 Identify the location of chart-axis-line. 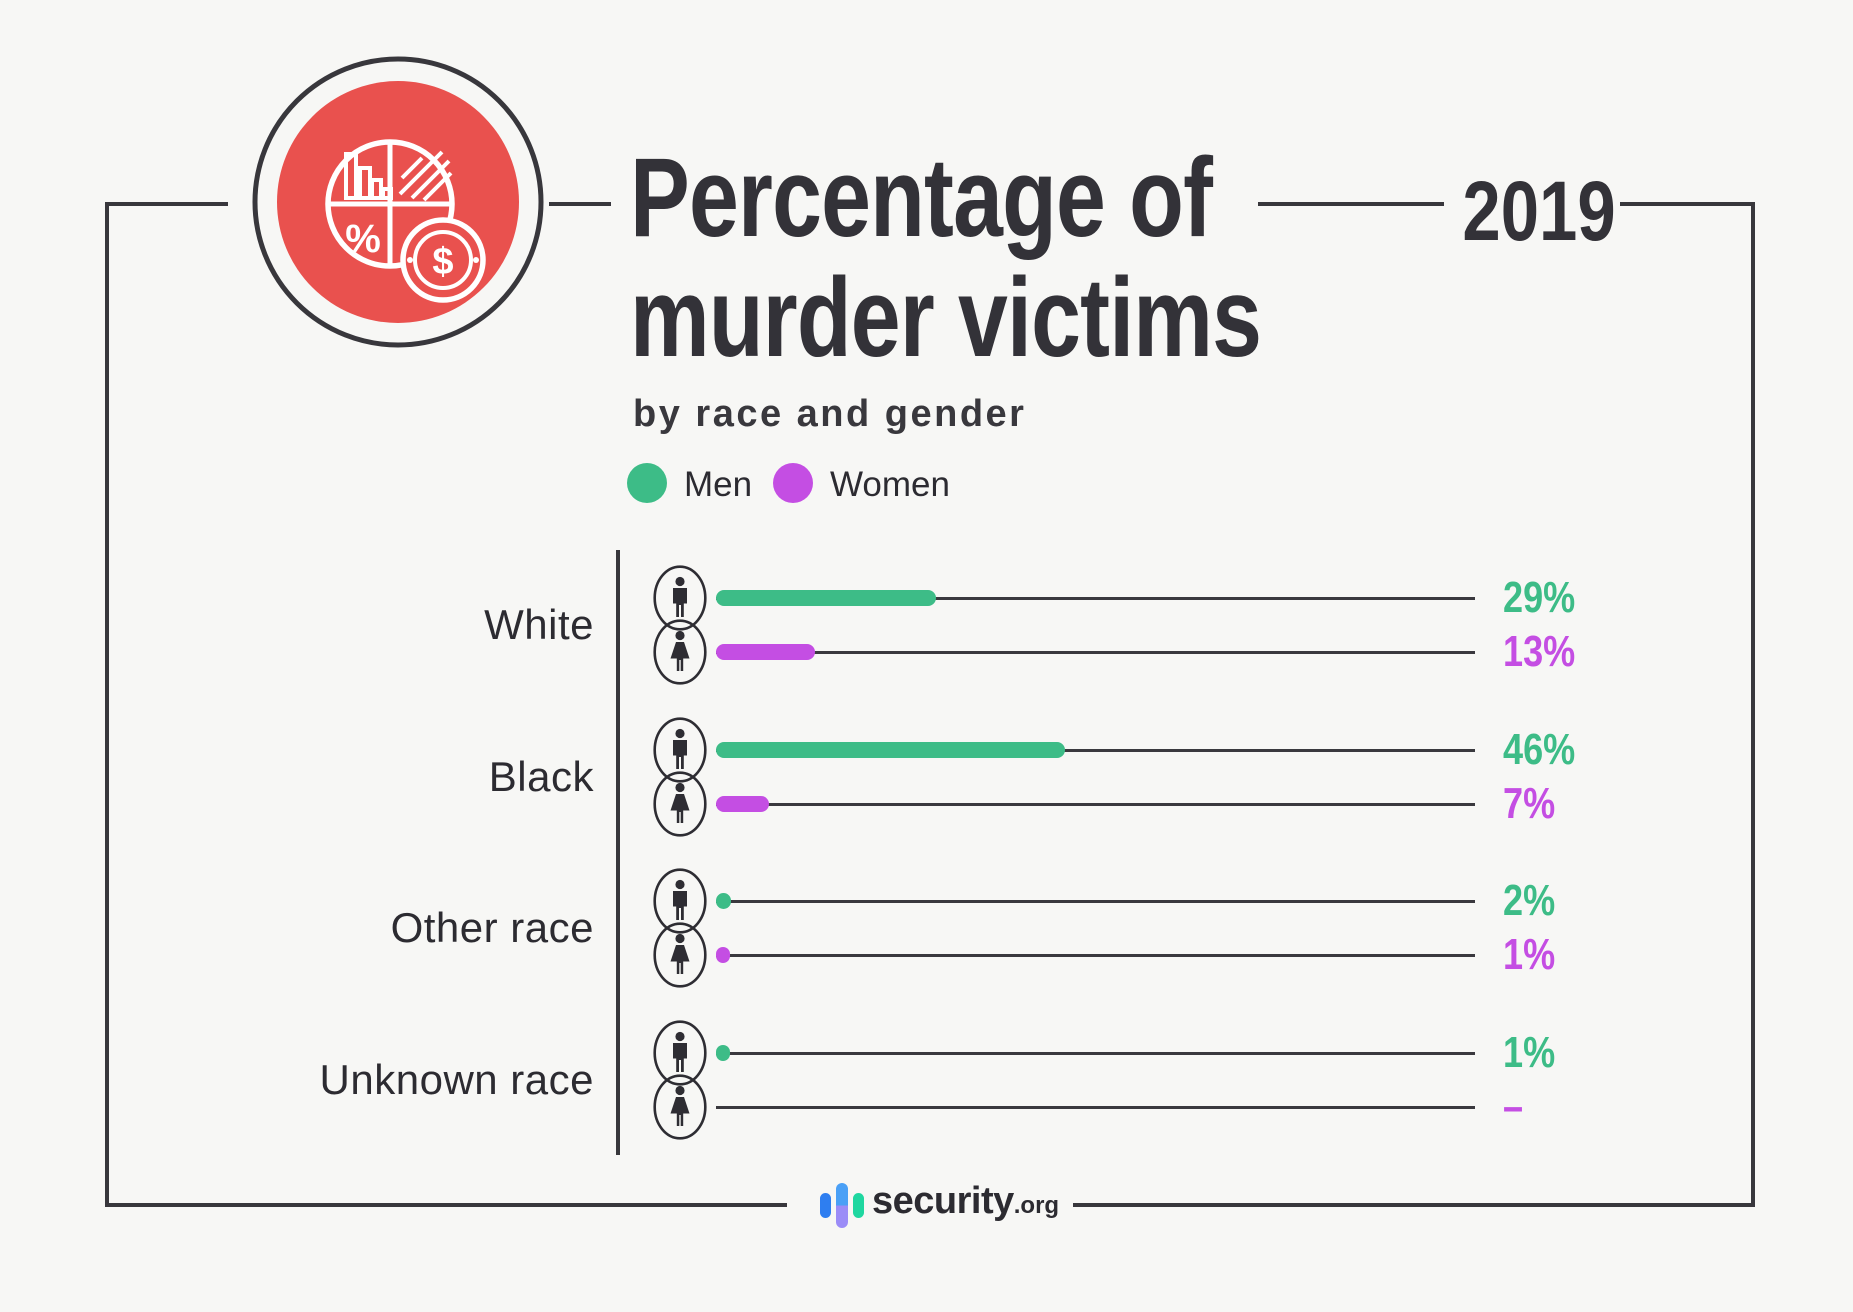
(618, 852).